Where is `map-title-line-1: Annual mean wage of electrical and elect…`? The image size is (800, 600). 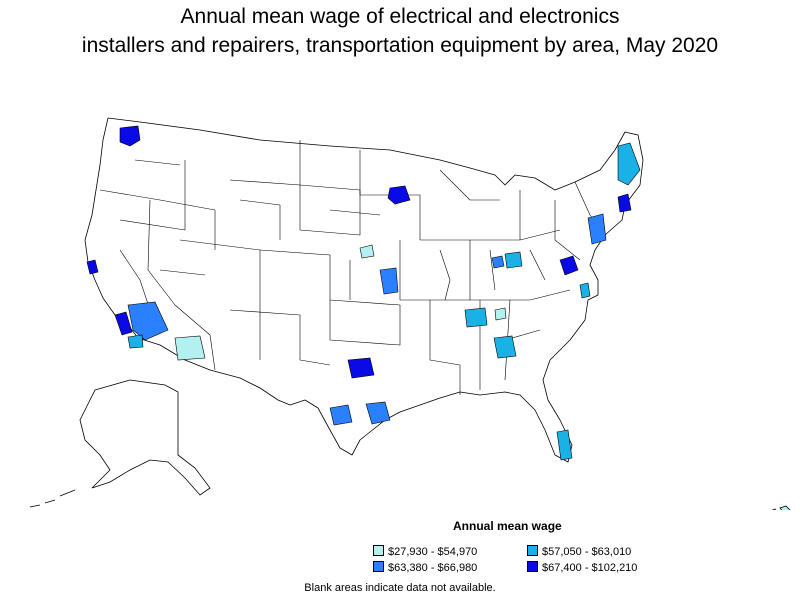
map-title-line-1: Annual mean wage of electrical and elect… is located at coordinates (400, 16).